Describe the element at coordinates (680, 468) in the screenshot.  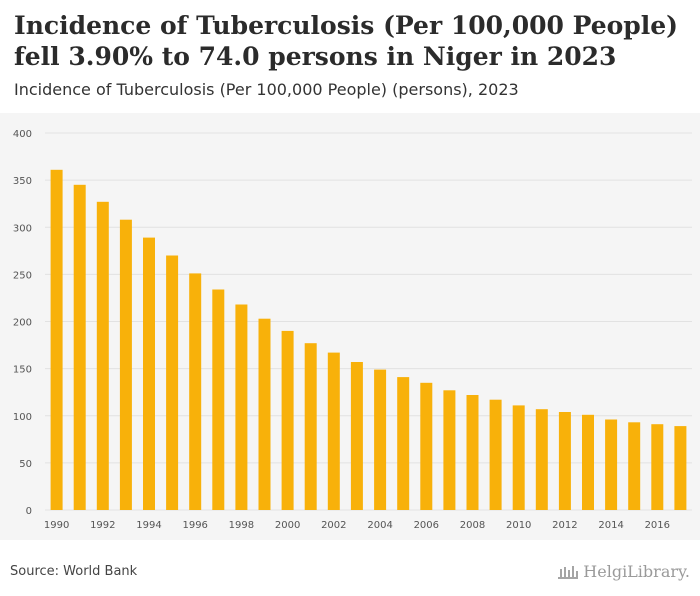
I see `bar-2017` at that location.